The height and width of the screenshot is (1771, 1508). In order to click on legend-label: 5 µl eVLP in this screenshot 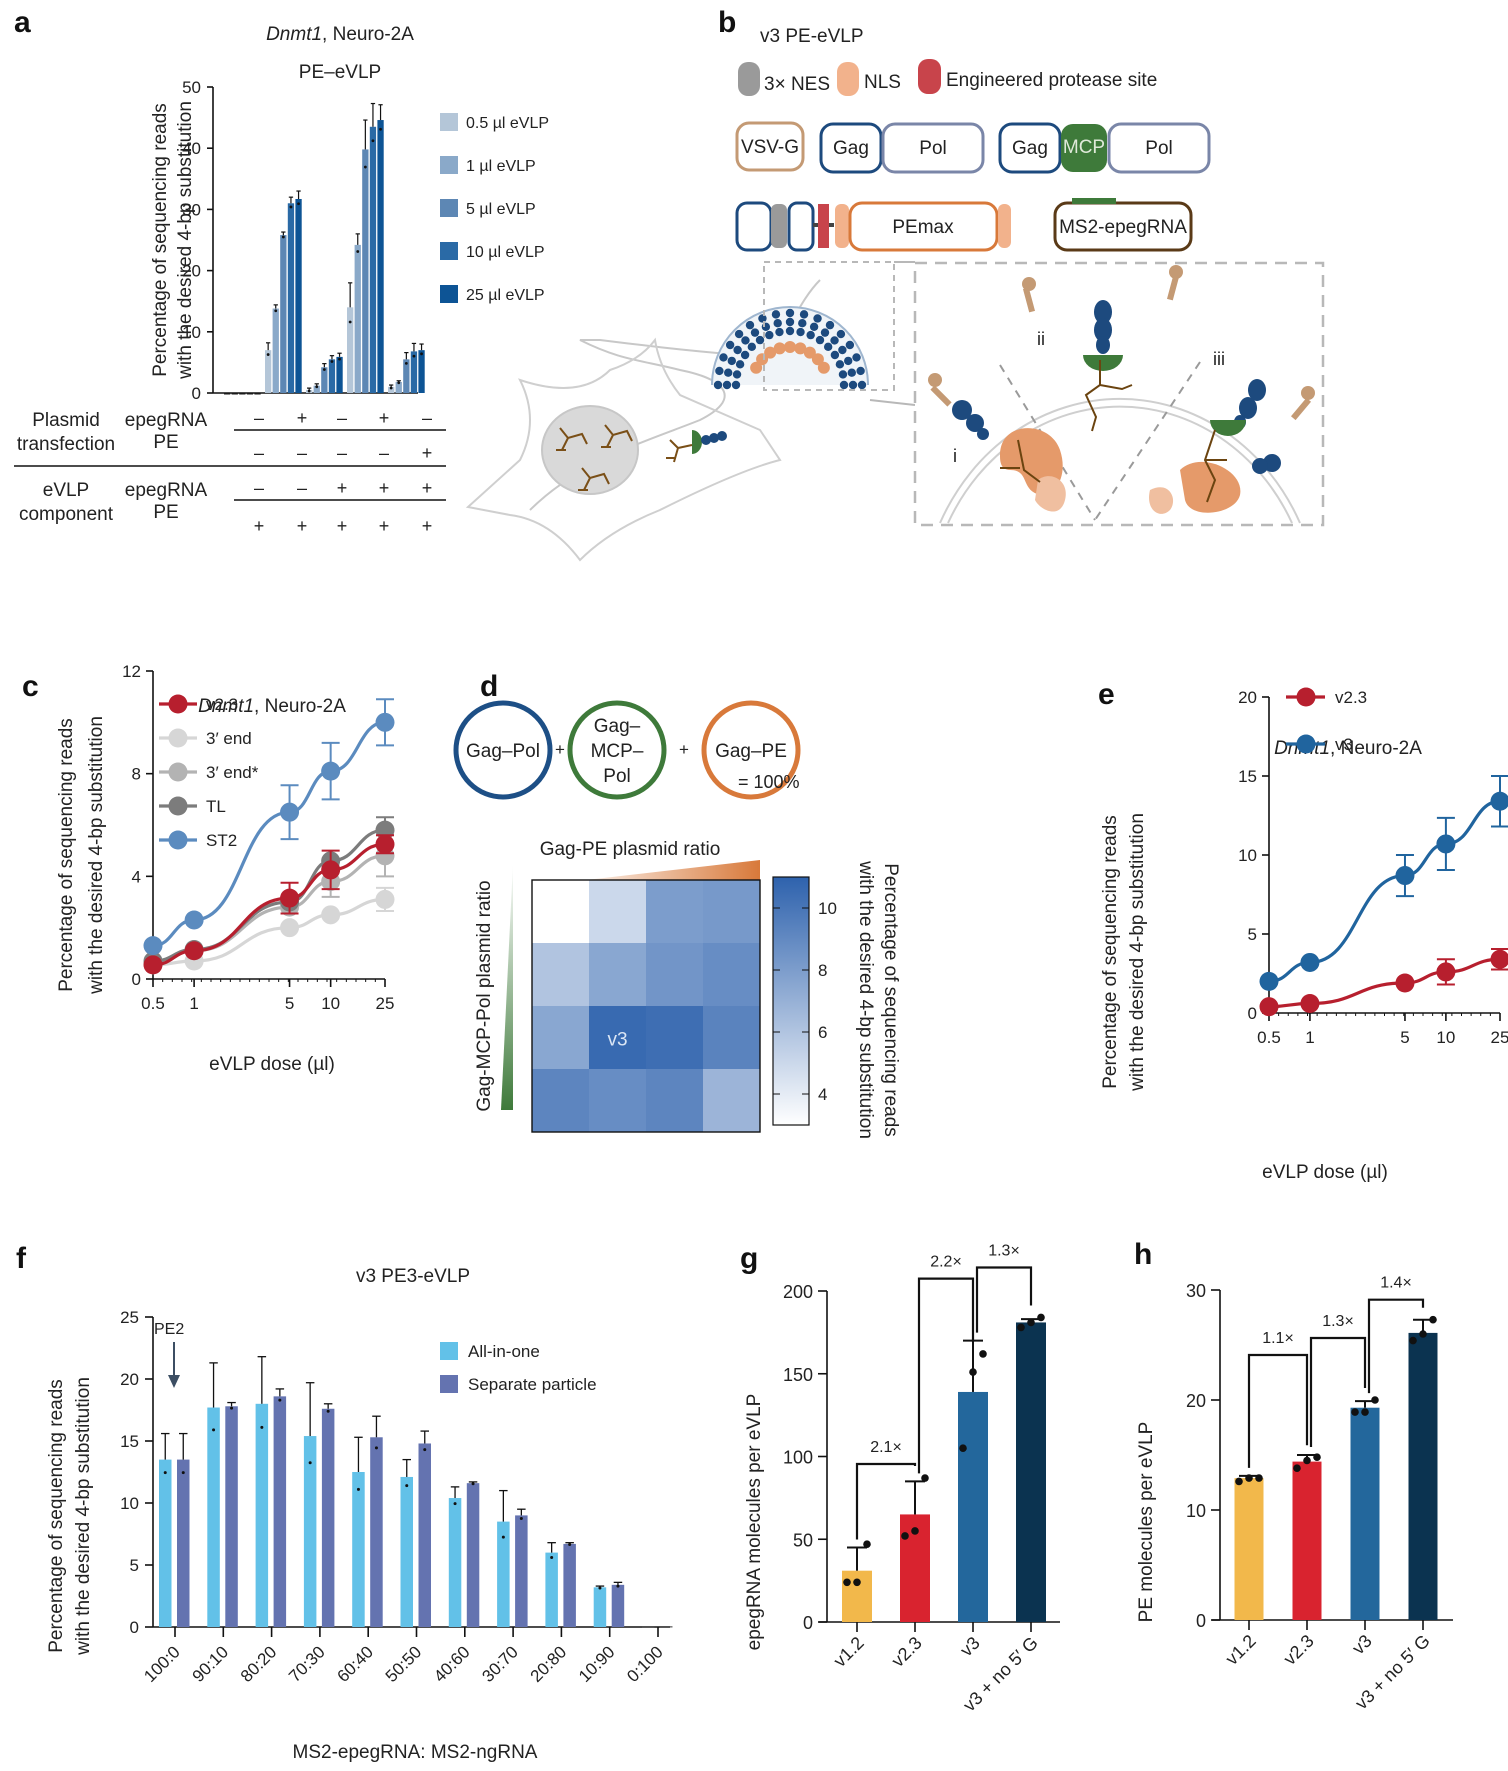, I will do `click(501, 209)`.